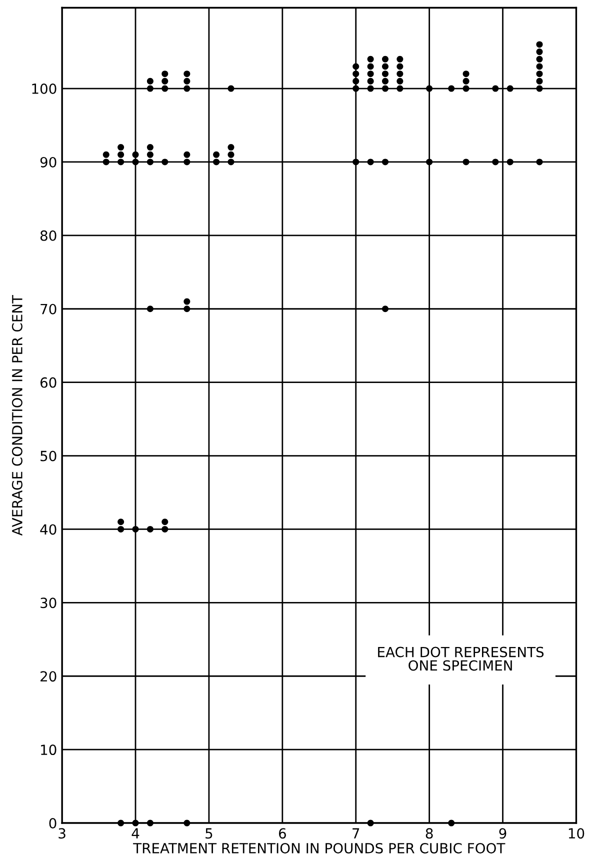 This screenshot has width=591, height=860. What do you see at coordinates (48, 676) in the screenshot?
I see `y-tick-label: 20` at bounding box center [48, 676].